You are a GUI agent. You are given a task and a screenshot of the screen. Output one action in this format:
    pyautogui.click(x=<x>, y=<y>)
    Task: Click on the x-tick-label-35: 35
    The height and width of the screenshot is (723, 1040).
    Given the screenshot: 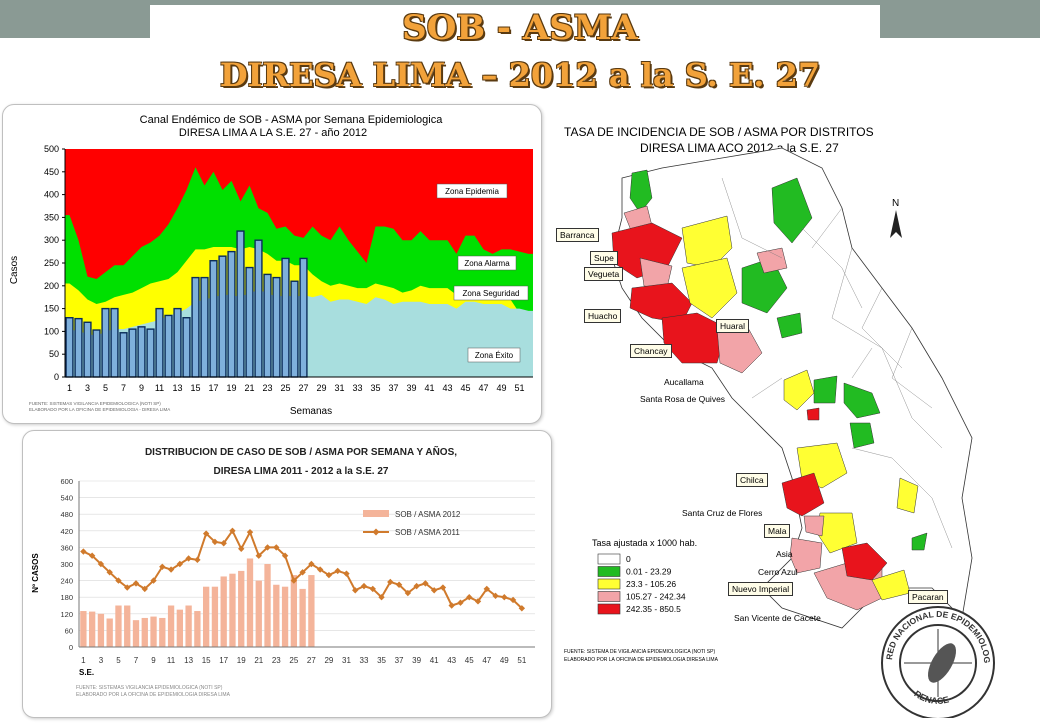 What is the action you would take?
    pyautogui.click(x=381, y=660)
    